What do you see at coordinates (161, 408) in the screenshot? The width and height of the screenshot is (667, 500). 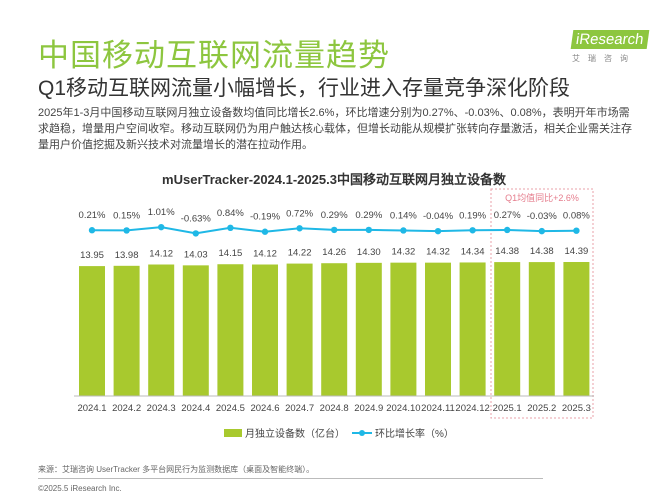 I see `x-tick-label: 2024.3` at bounding box center [161, 408].